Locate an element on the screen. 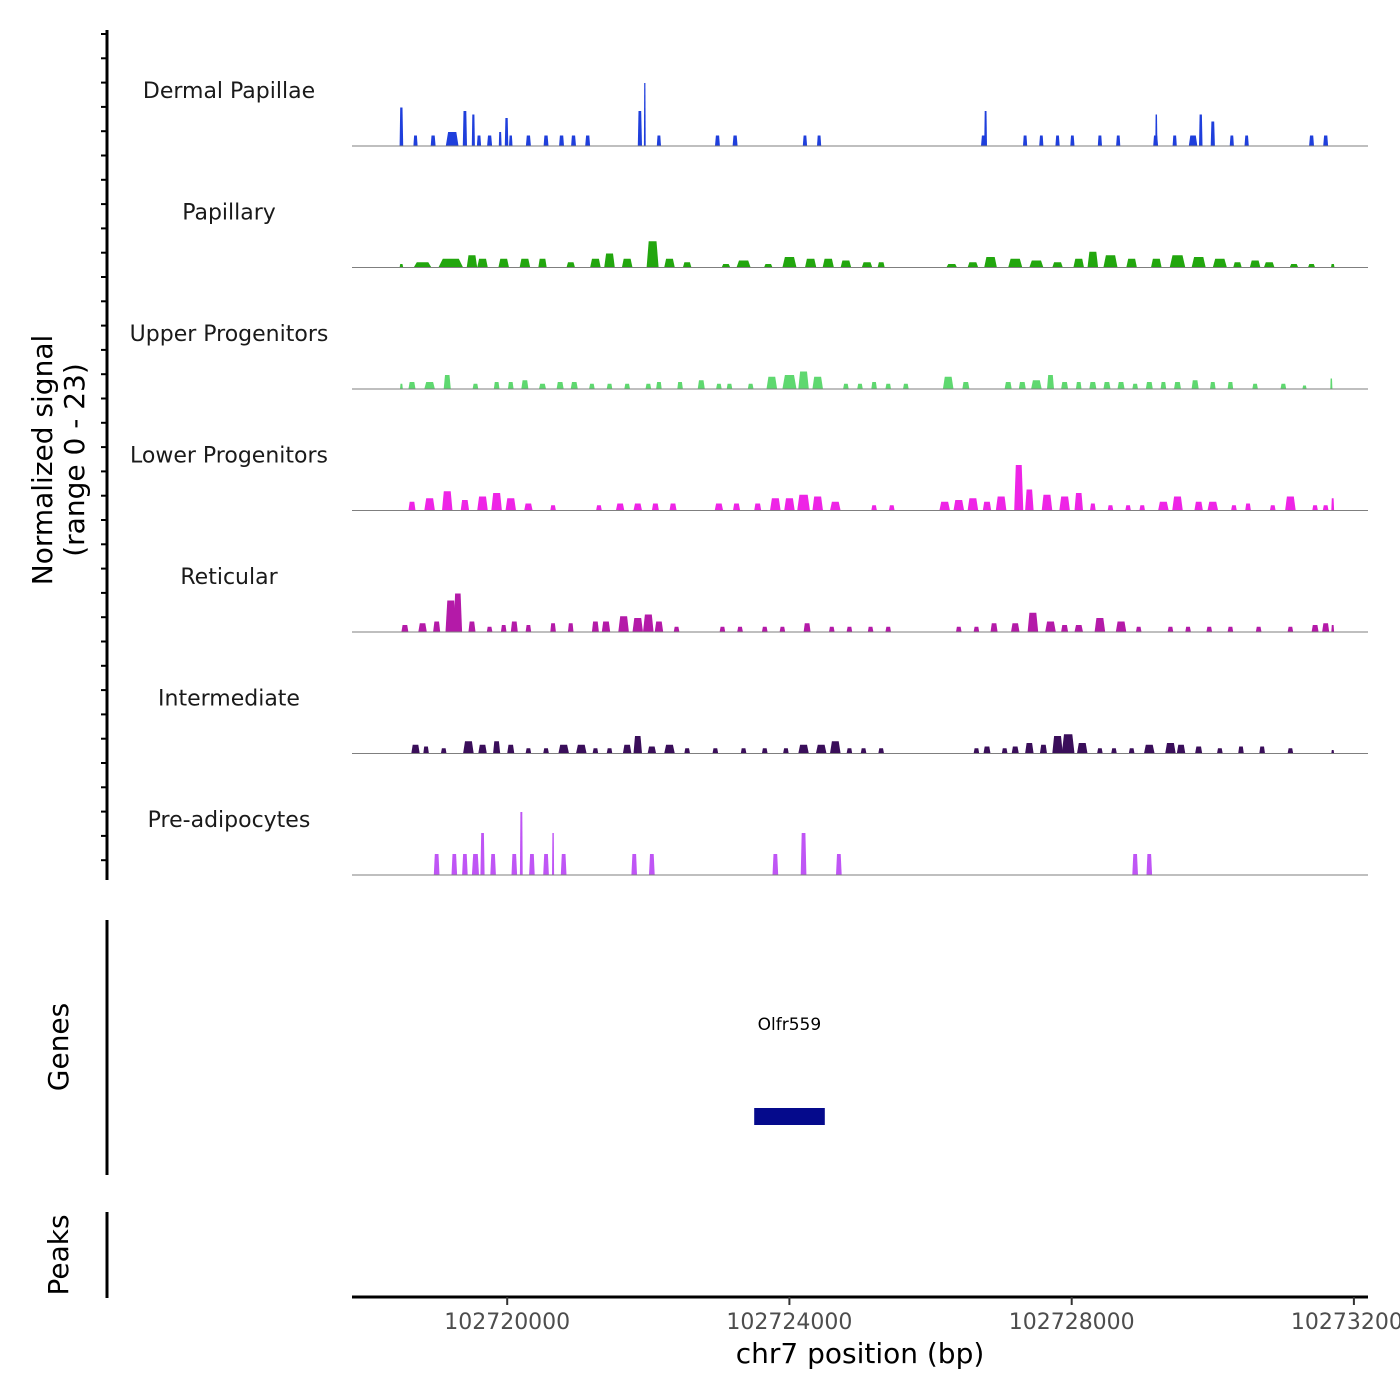  coverage-track: Intermediate is located at coordinates (763, 720).